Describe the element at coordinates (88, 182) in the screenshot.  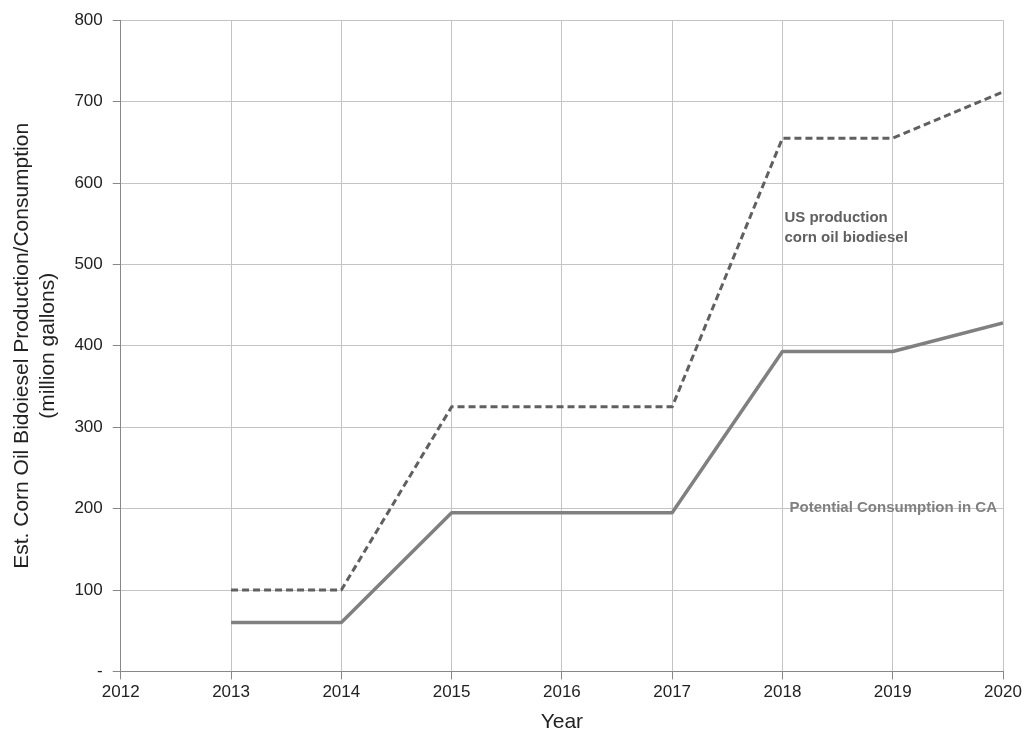
I see `y-tick-label: 600` at that location.